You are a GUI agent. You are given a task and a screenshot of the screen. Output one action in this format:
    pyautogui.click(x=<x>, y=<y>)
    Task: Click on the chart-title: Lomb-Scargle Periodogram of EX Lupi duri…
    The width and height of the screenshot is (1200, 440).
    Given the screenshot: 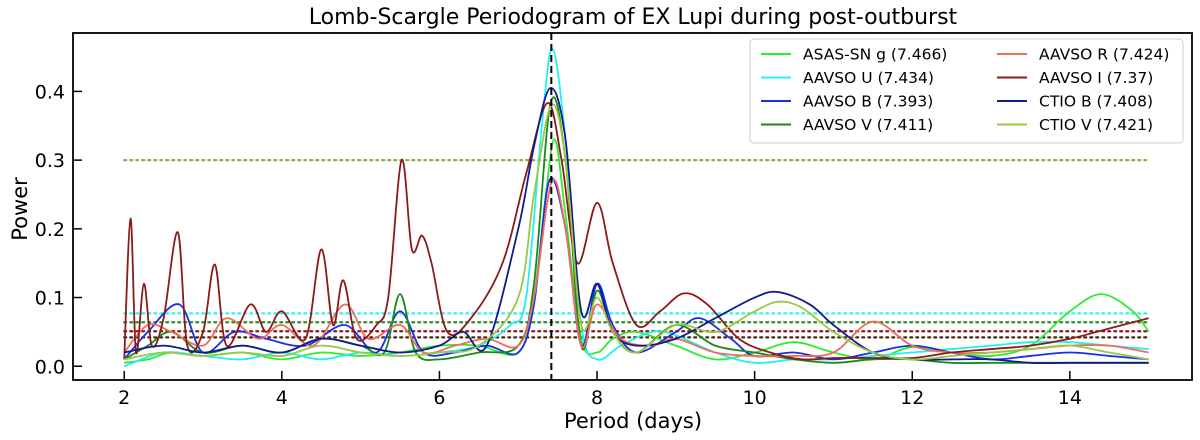 What is the action you would take?
    pyautogui.click(x=633, y=17)
    